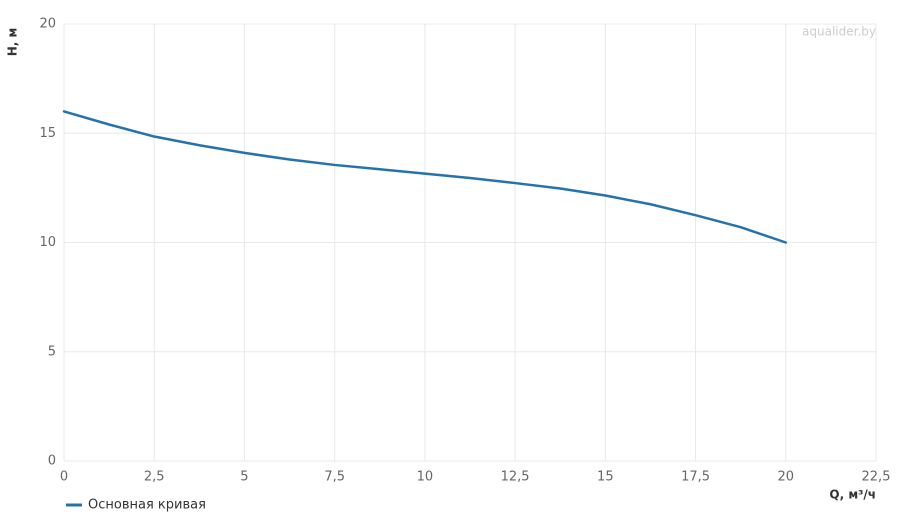  What do you see at coordinates (839, 32) in the screenshot?
I see `watermark: aqualider.by` at bounding box center [839, 32].